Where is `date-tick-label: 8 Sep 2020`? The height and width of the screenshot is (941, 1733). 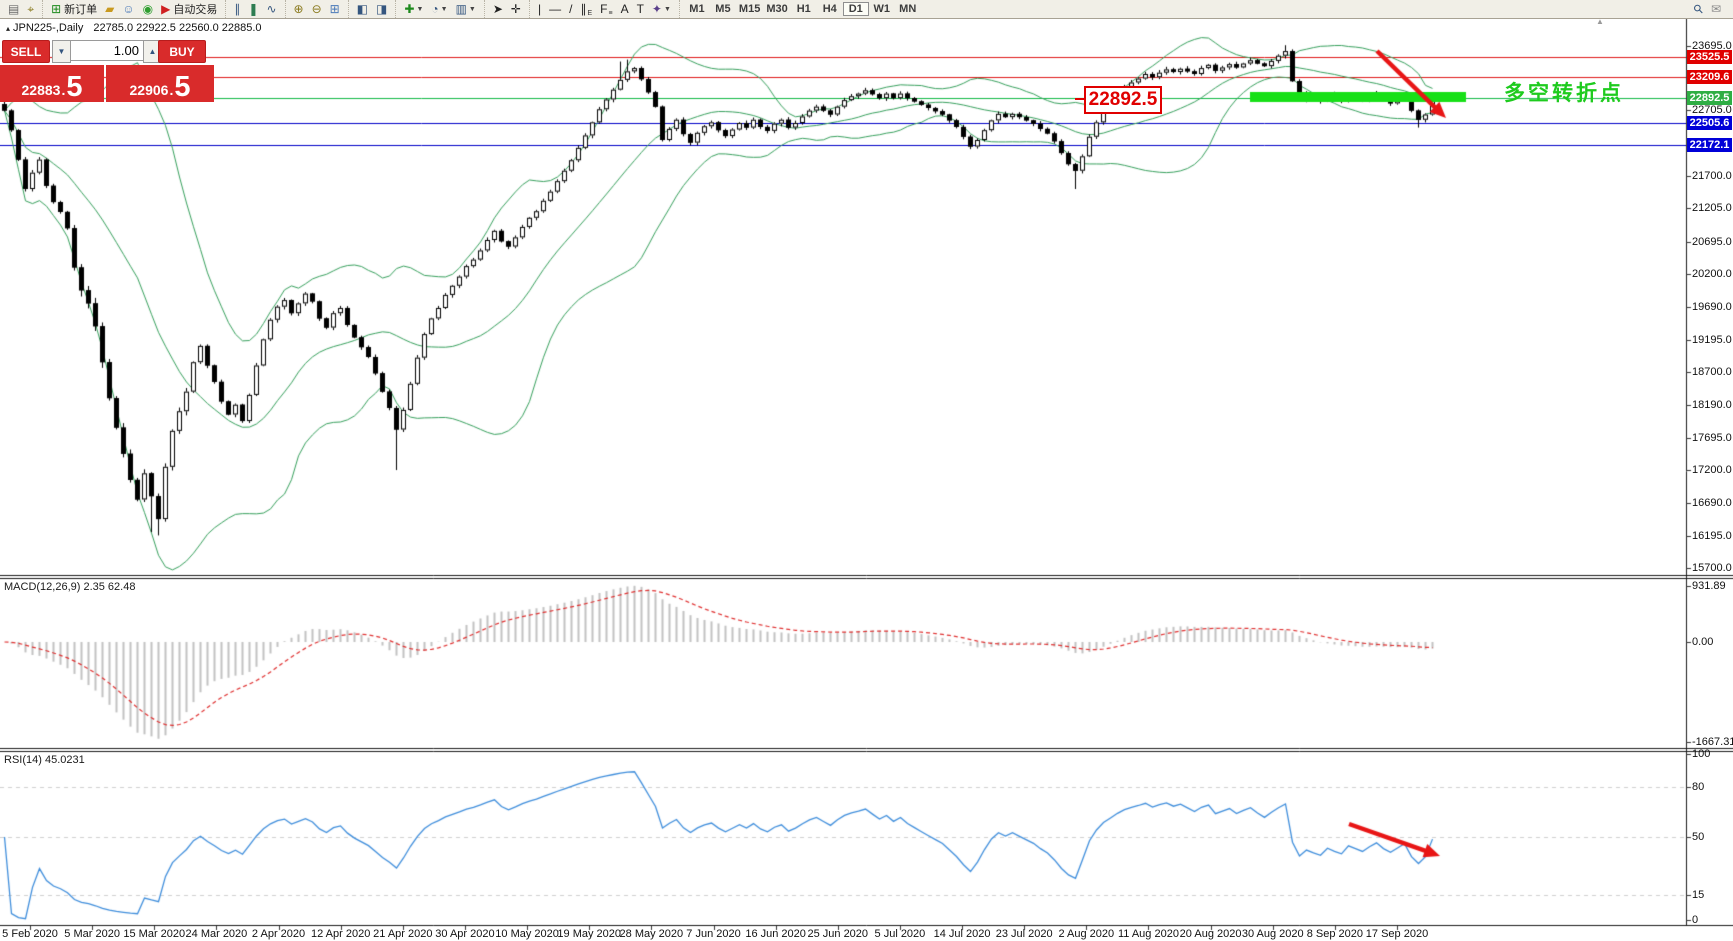 date-tick-label: 8 Sep 2020 is located at coordinates (1334, 934).